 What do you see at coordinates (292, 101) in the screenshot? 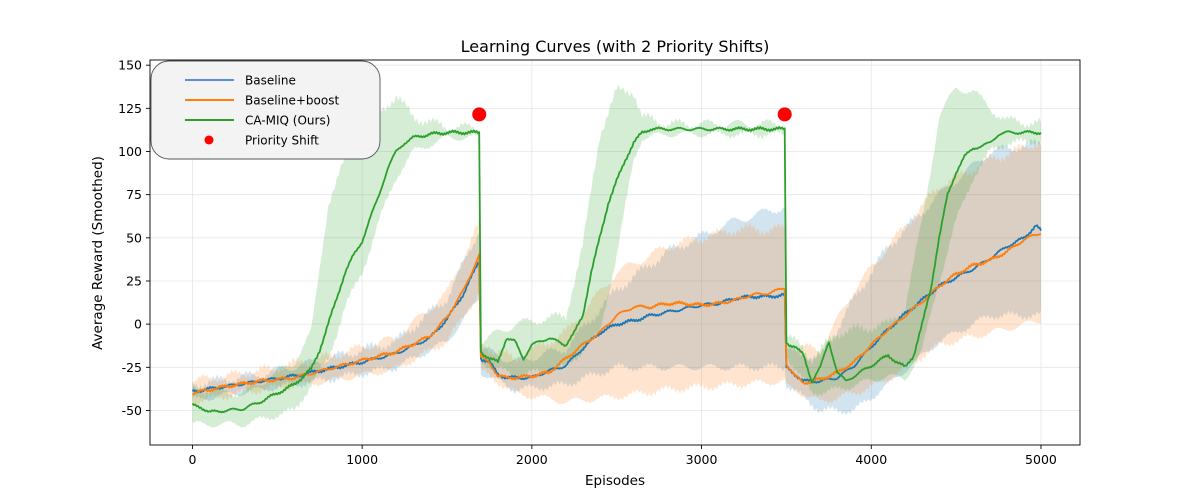
I see `legend-label: Baseline+boost` at bounding box center [292, 101].